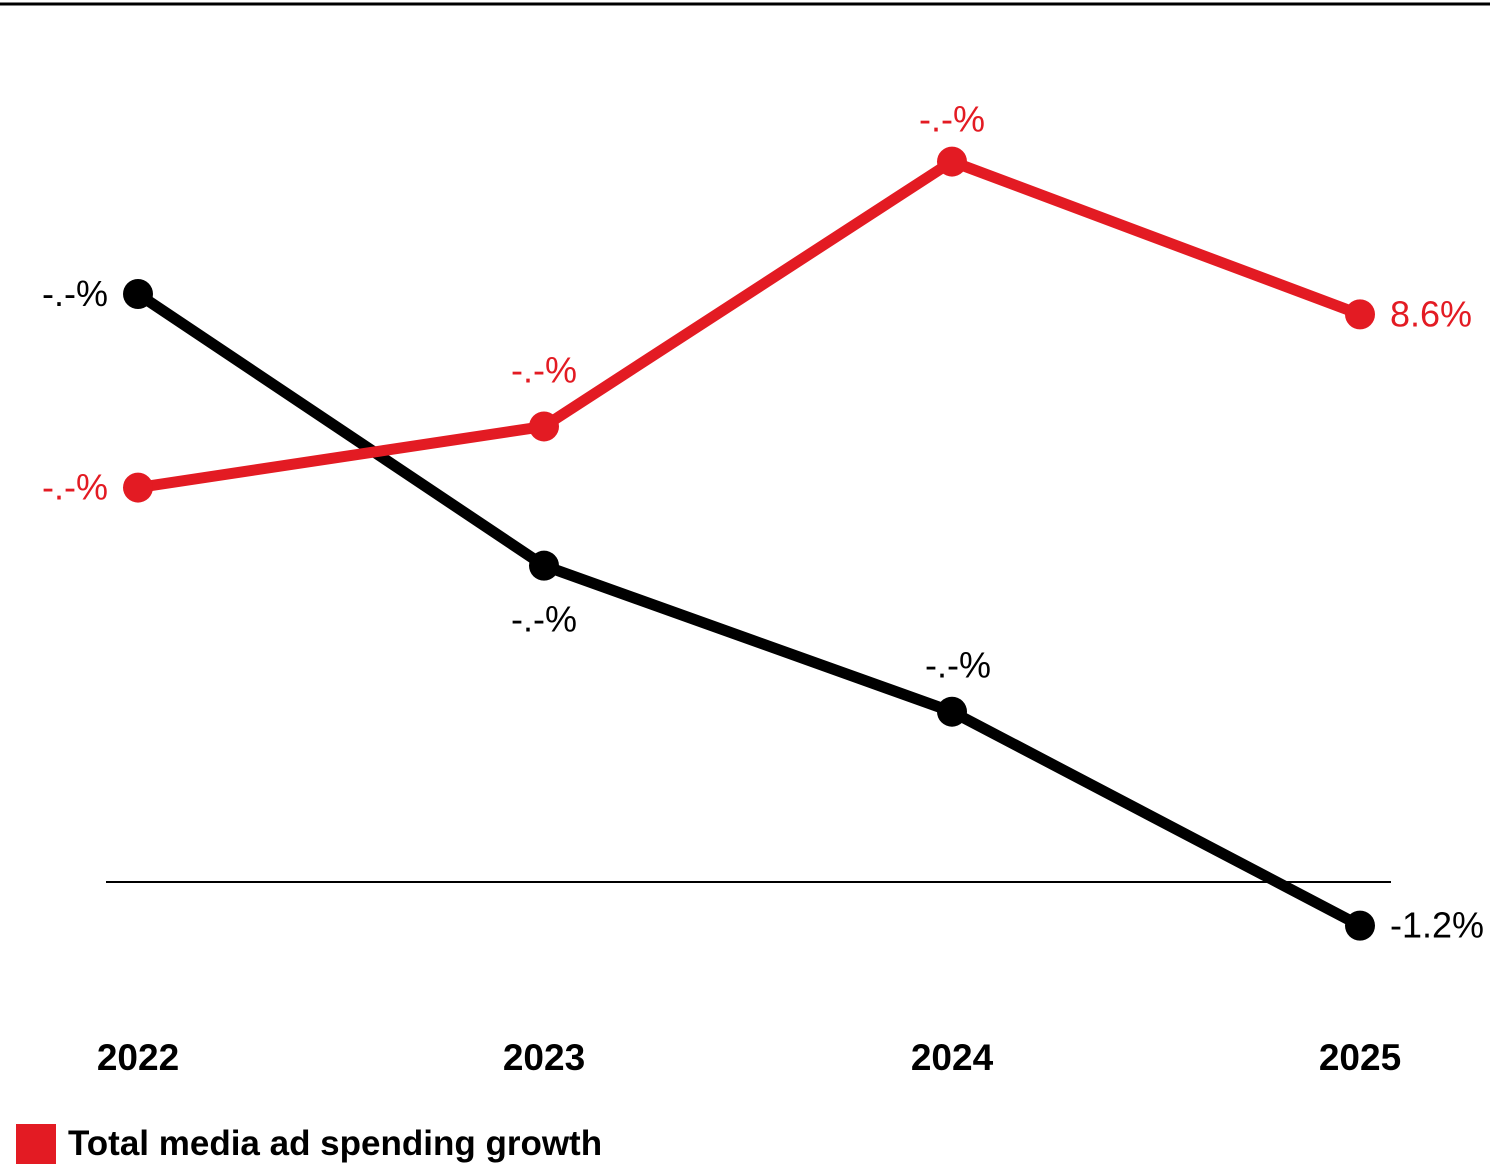 This screenshot has height=1164, width=1505. Describe the element at coordinates (36, 1144) in the screenshot. I see `legend-swatch-total-media` at that location.